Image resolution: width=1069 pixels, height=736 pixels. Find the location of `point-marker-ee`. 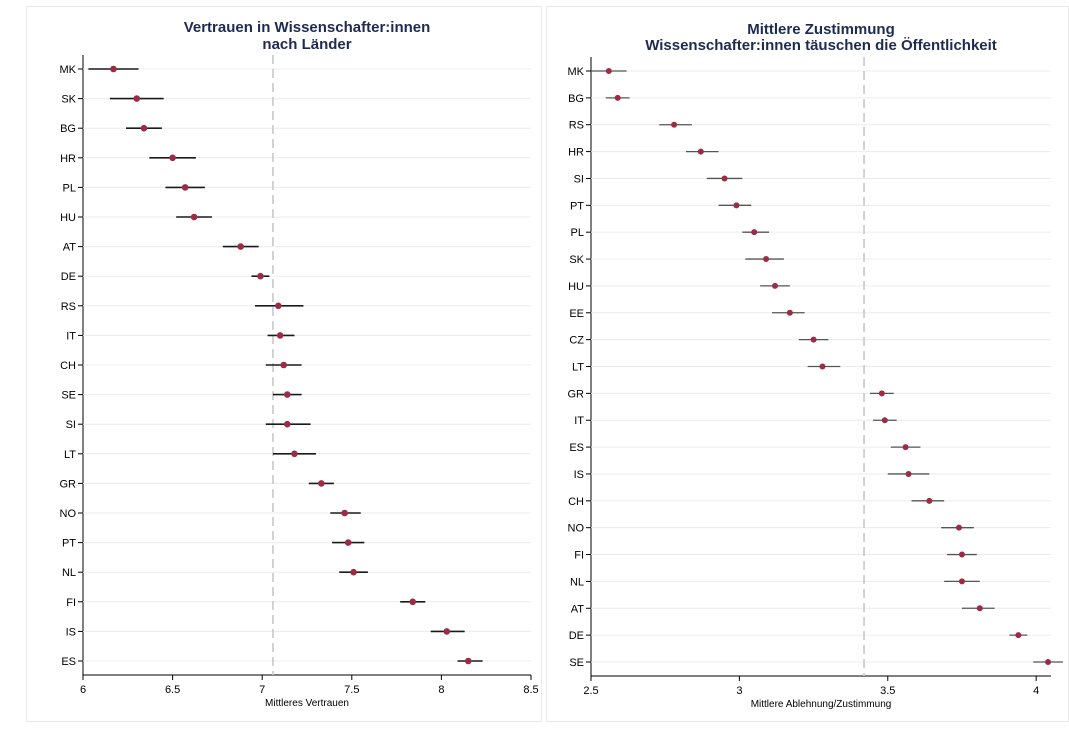

point-marker-ee is located at coordinates (790, 313).